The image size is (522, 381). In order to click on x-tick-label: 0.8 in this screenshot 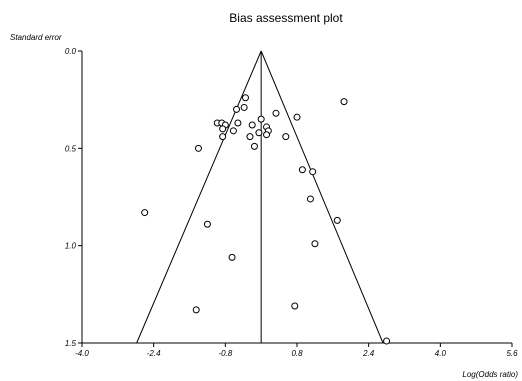, I will do `click(297, 353)`.